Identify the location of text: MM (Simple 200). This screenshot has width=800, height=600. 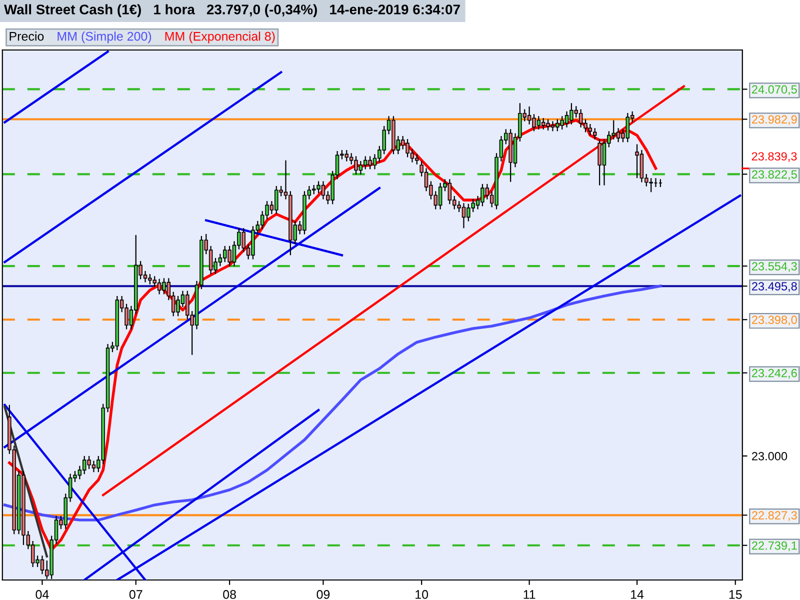
(105, 38).